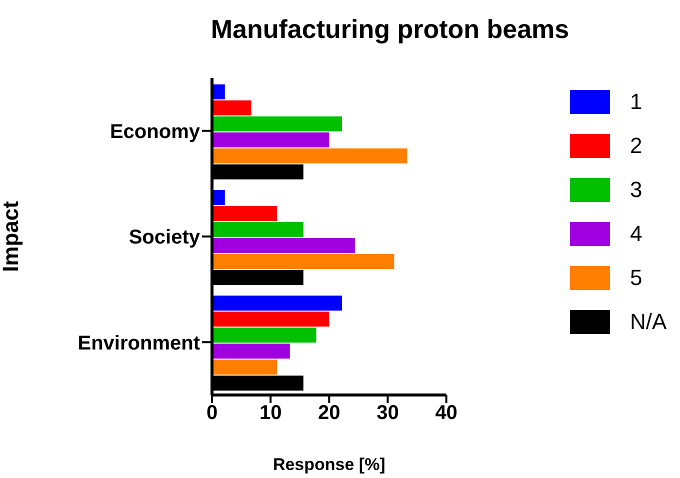  What do you see at coordinates (446, 413) in the screenshot?
I see `x-tick-label: 40` at bounding box center [446, 413].